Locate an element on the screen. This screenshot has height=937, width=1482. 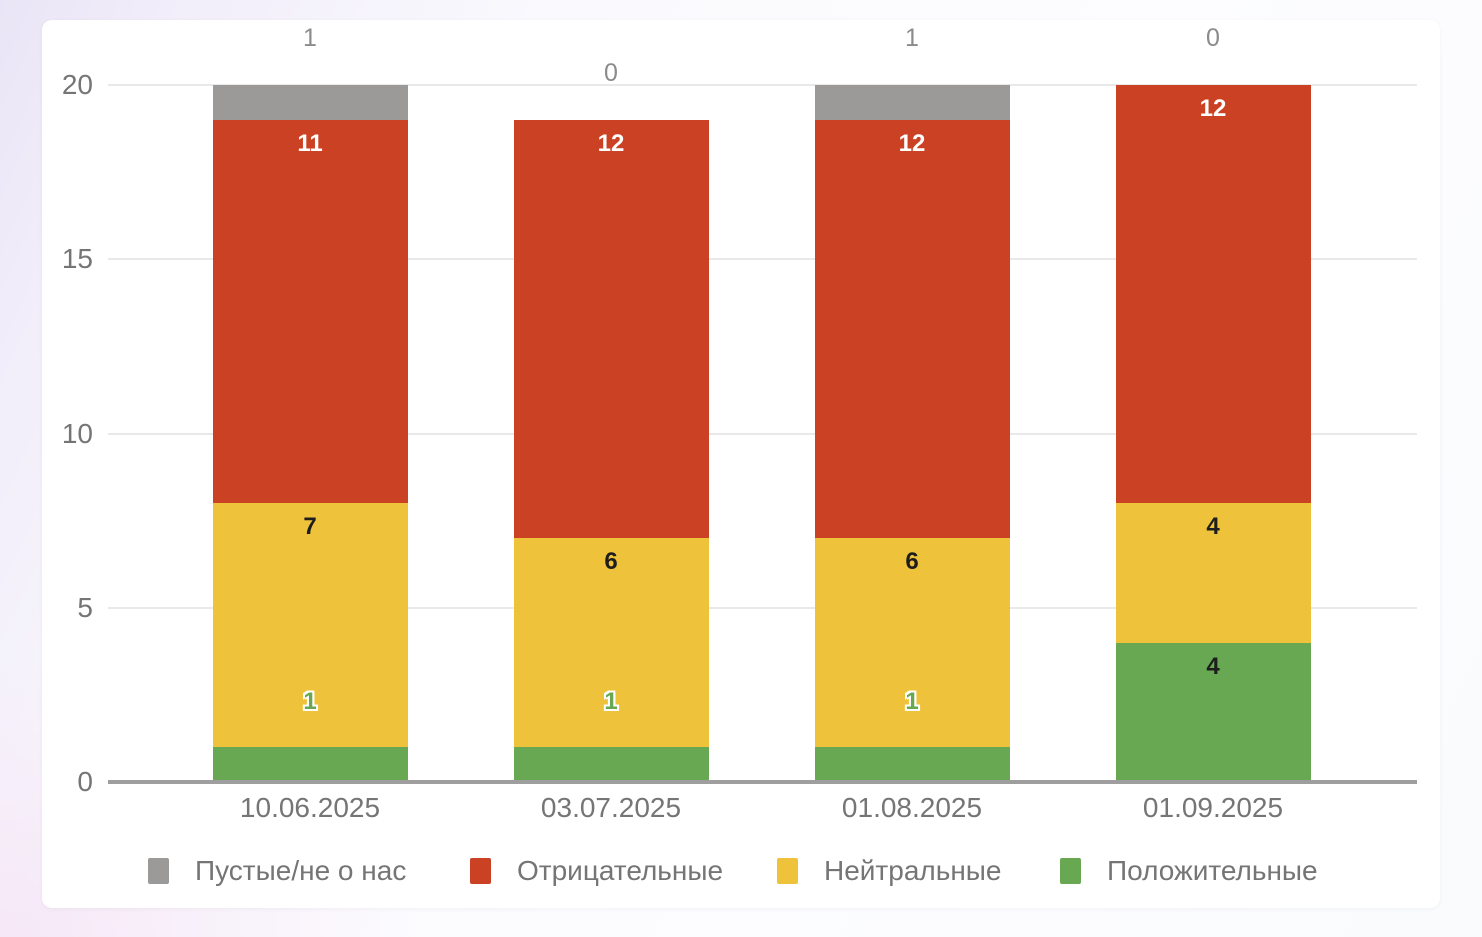
legend-item: Нейтральные is located at coordinates (889, 870).